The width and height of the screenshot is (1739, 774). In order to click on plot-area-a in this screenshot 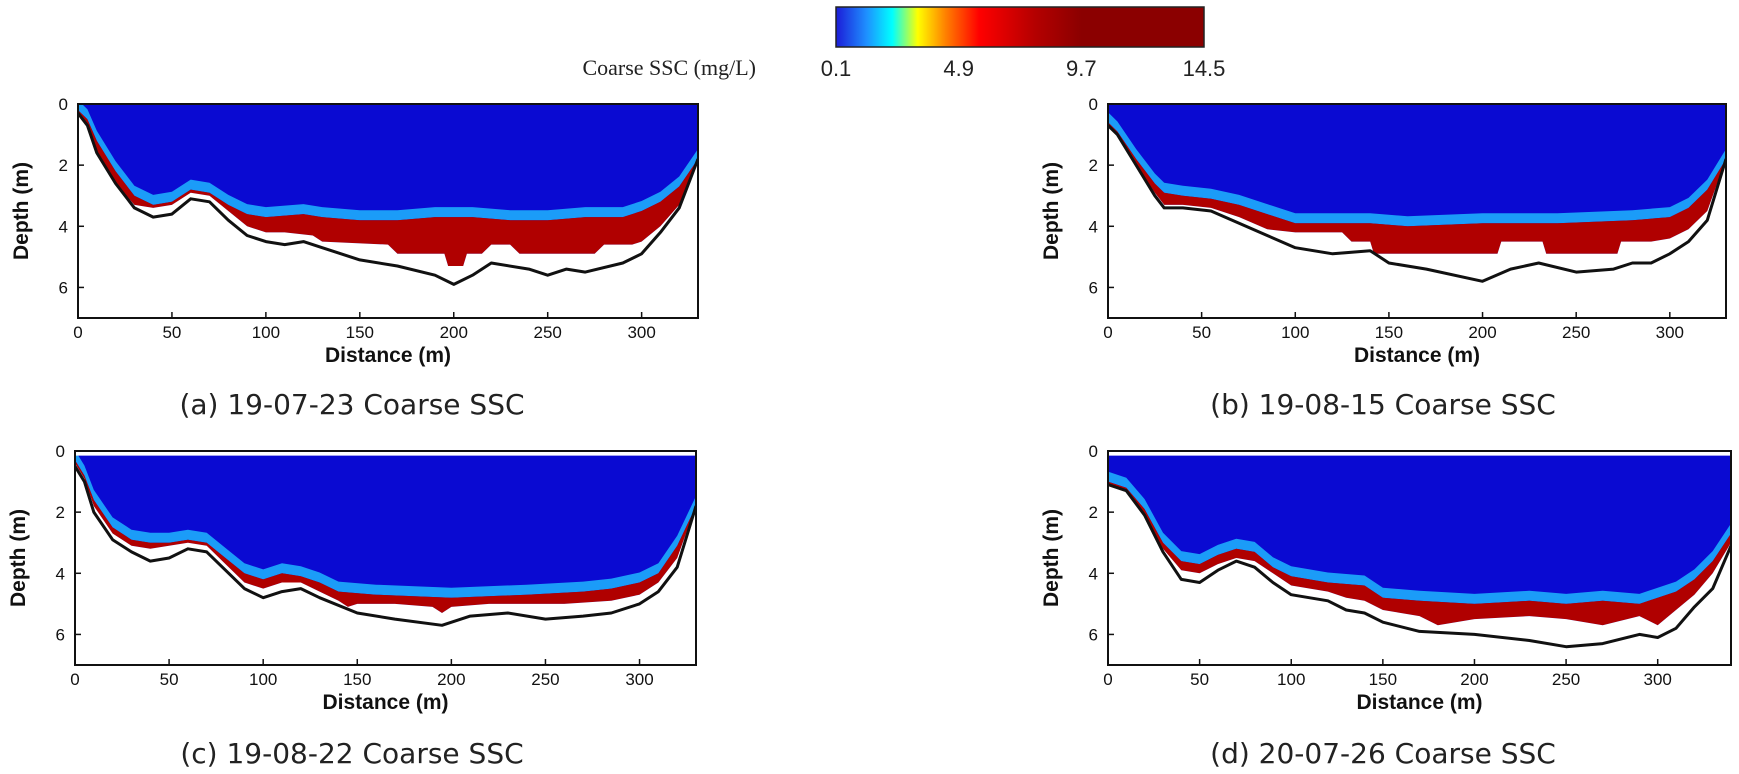, I will do `click(388, 211)`.